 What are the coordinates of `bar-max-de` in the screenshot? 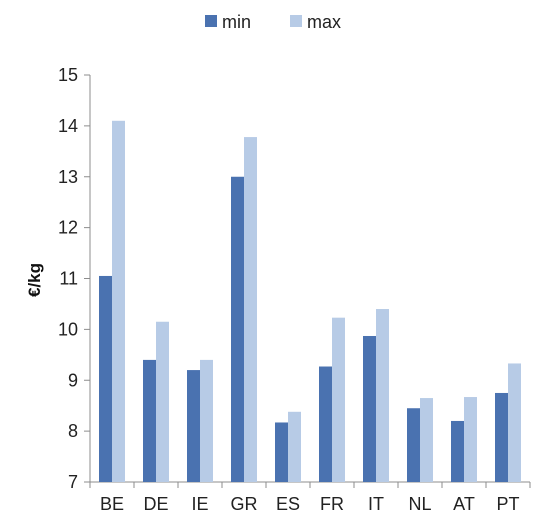 It's located at (162, 401).